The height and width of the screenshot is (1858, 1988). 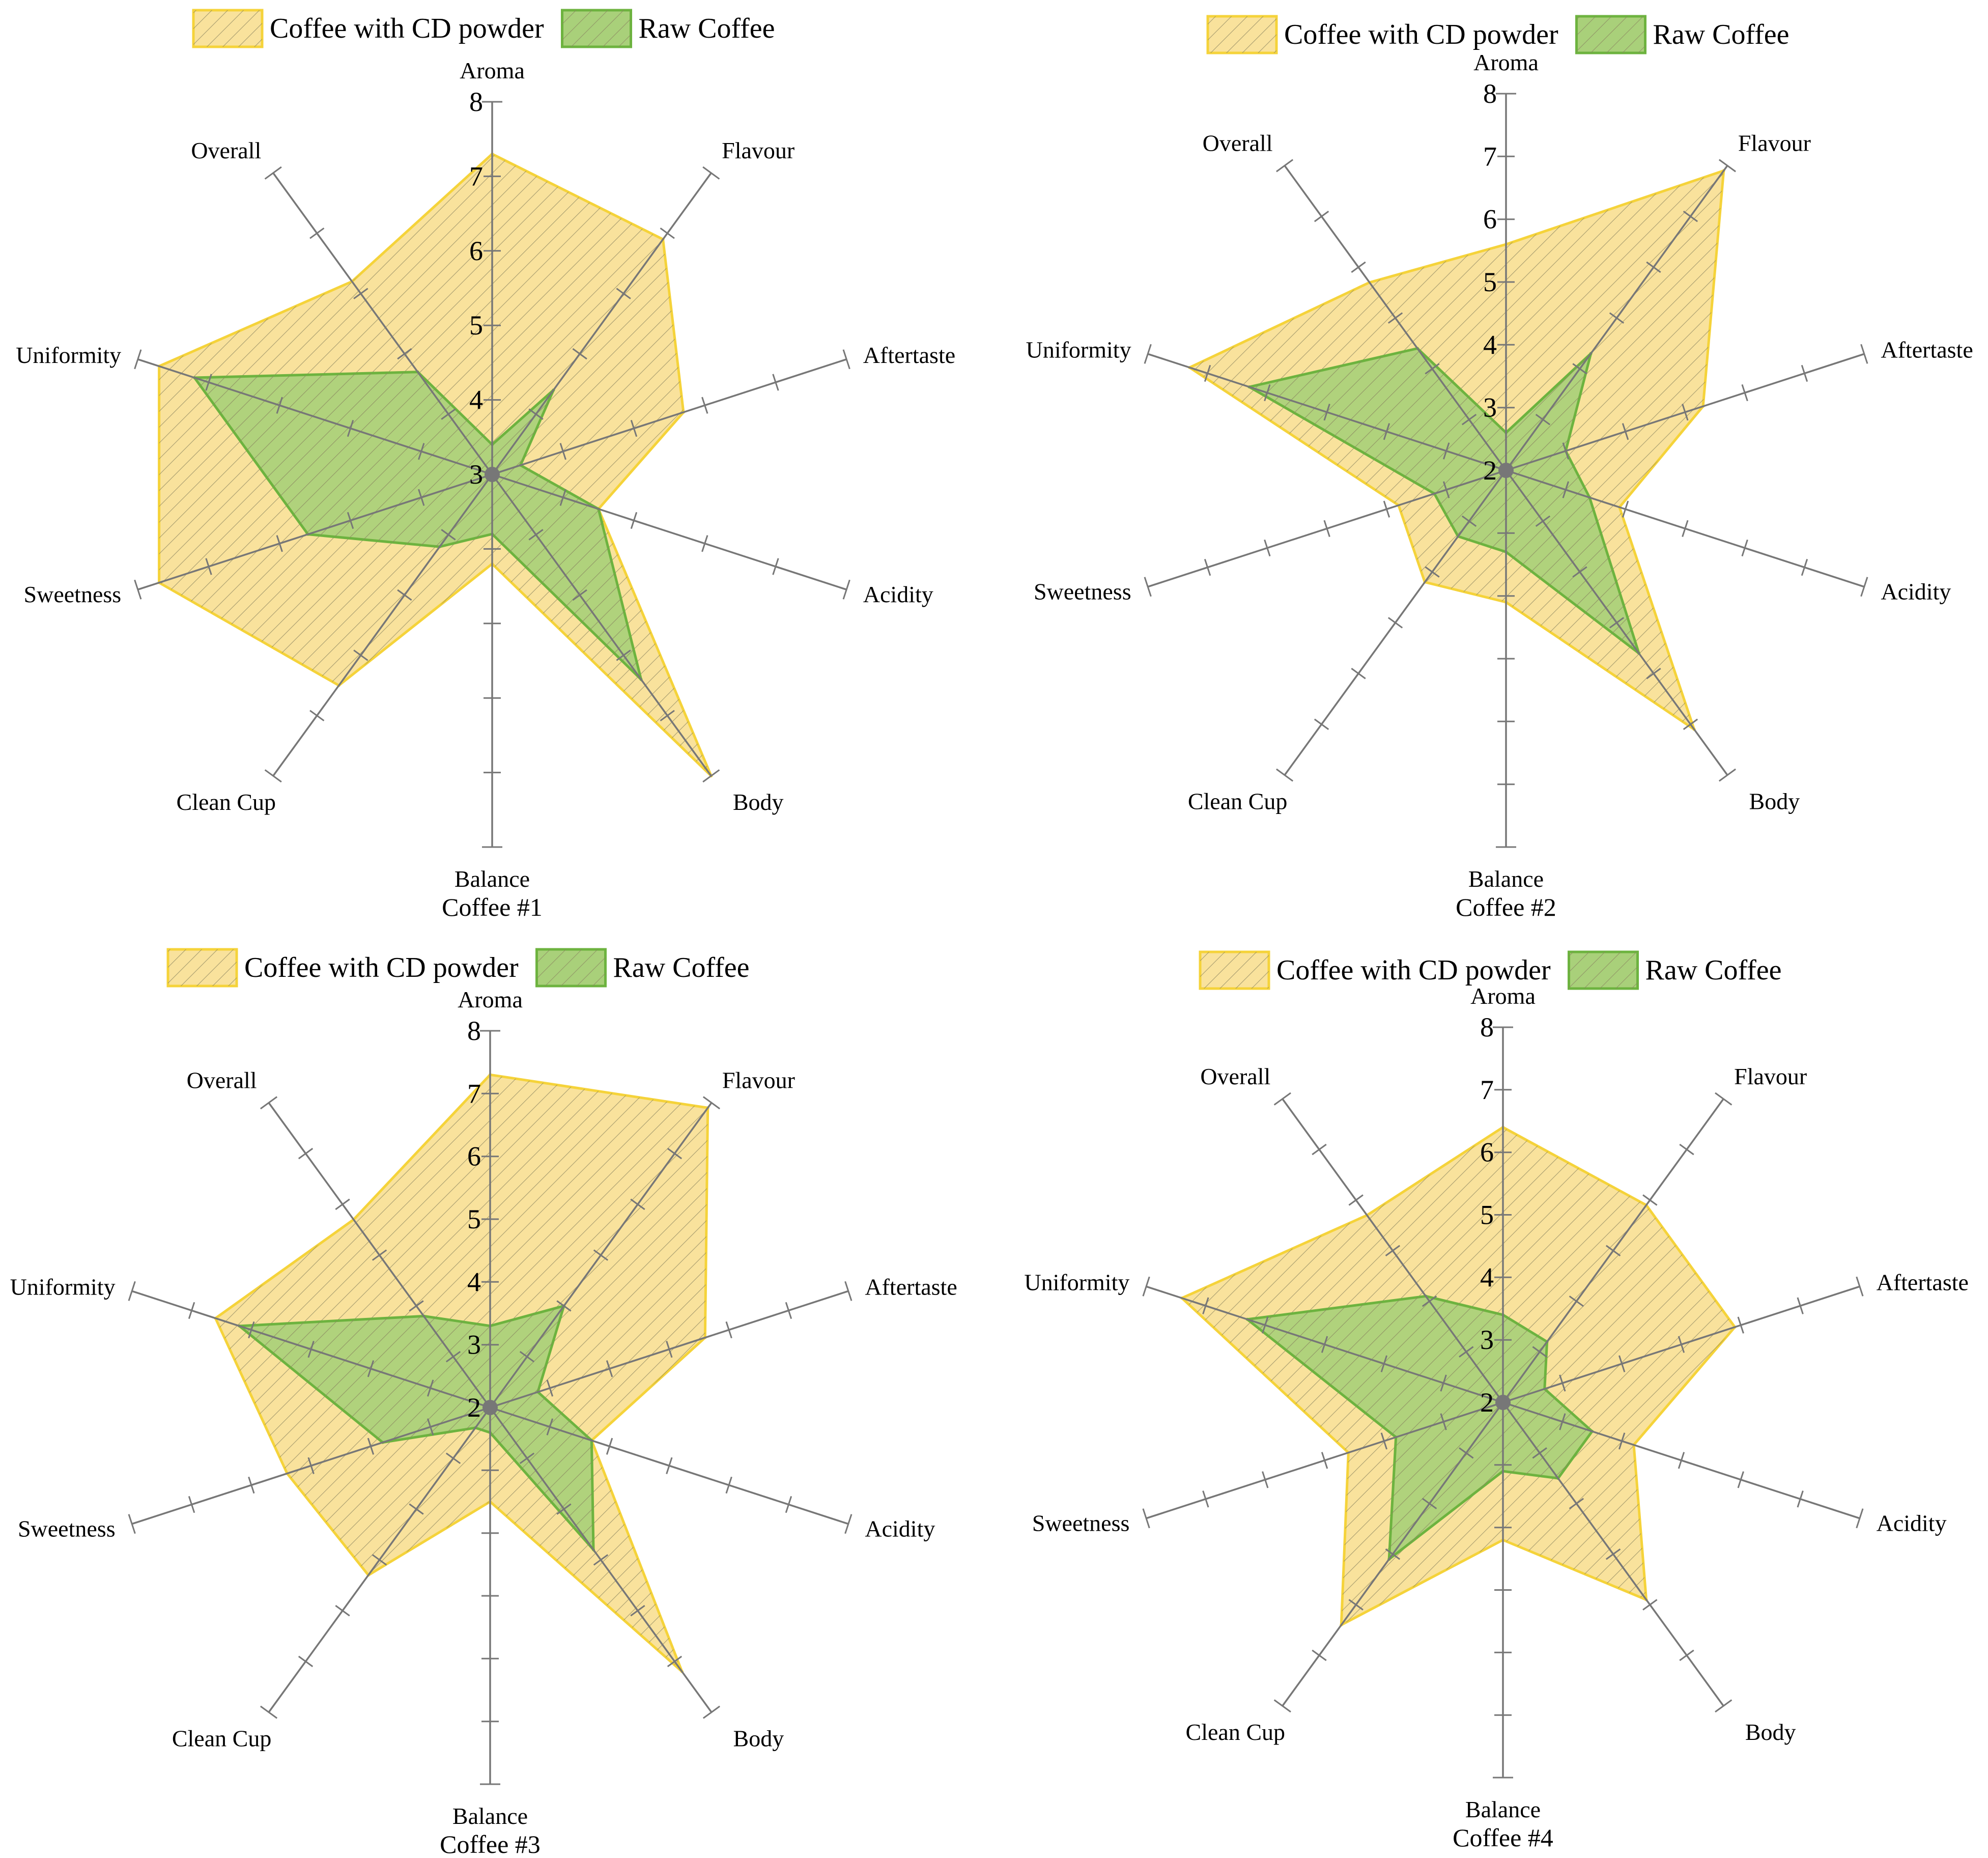 I want to click on tick-label: 6, so click(x=1487, y=1152).